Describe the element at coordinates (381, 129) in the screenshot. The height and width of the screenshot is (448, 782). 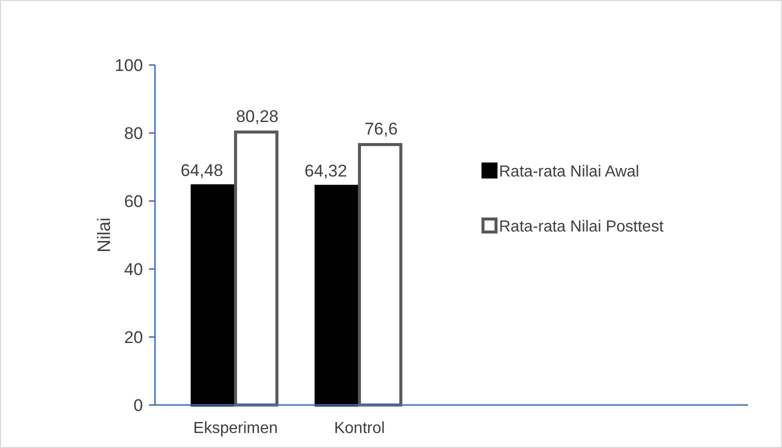
I see `data-label: 76,6` at that location.